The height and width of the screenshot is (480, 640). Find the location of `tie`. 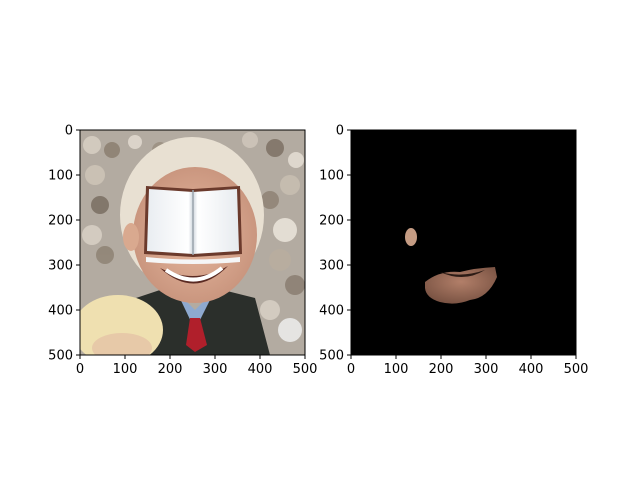

tie is located at coordinates (196, 335).